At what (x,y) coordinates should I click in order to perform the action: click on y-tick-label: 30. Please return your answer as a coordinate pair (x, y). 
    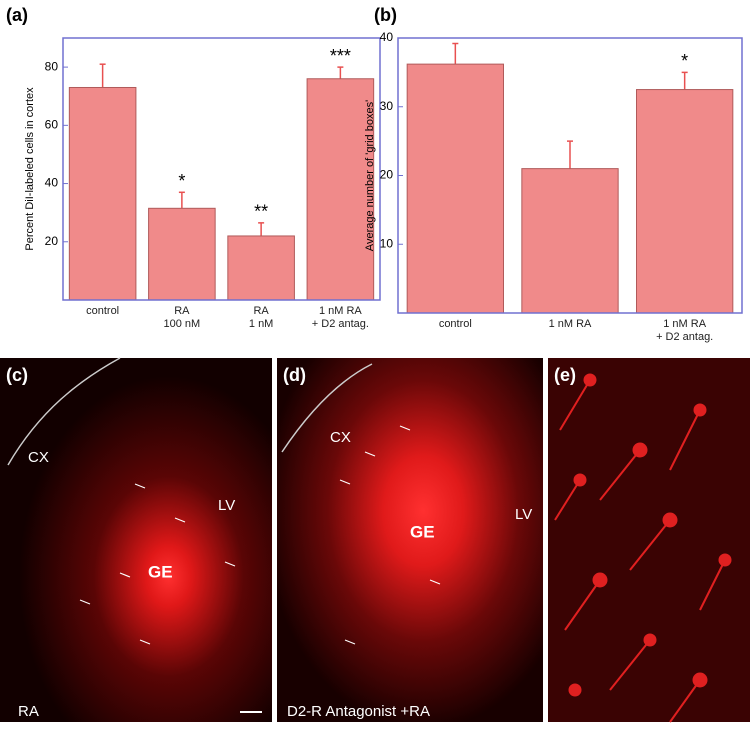
    Looking at the image, I should click on (387, 106).